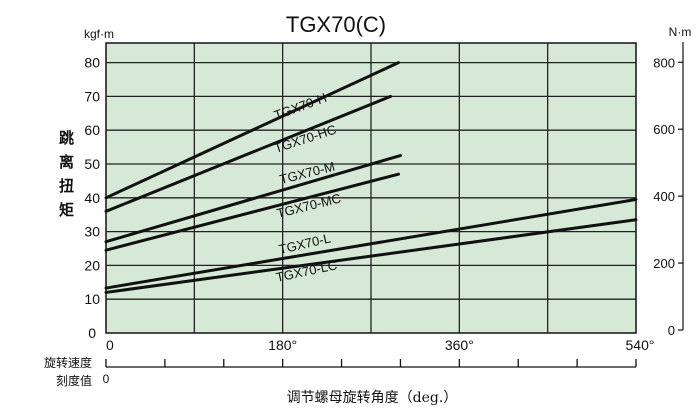 Image resolution: width=700 pixels, height=420 pixels. I want to click on x-tick-label: 360°, so click(459, 345).